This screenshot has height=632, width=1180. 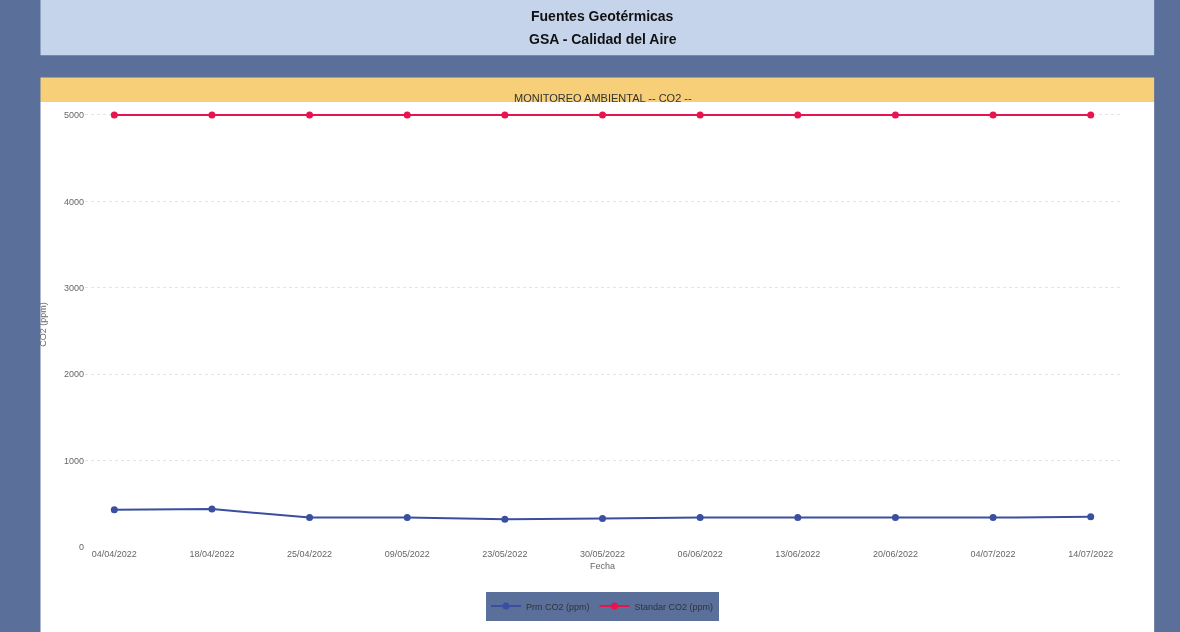 What do you see at coordinates (114, 554) in the screenshot?
I see `x-tick-label: 04/04/2022` at bounding box center [114, 554].